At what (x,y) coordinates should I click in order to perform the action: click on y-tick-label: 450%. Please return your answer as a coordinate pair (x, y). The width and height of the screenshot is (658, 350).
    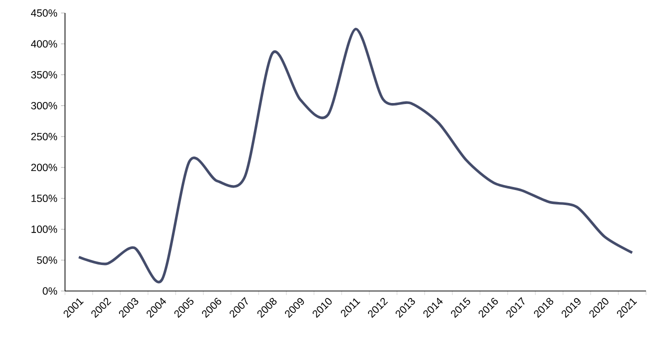
    Looking at the image, I should click on (44, 13).